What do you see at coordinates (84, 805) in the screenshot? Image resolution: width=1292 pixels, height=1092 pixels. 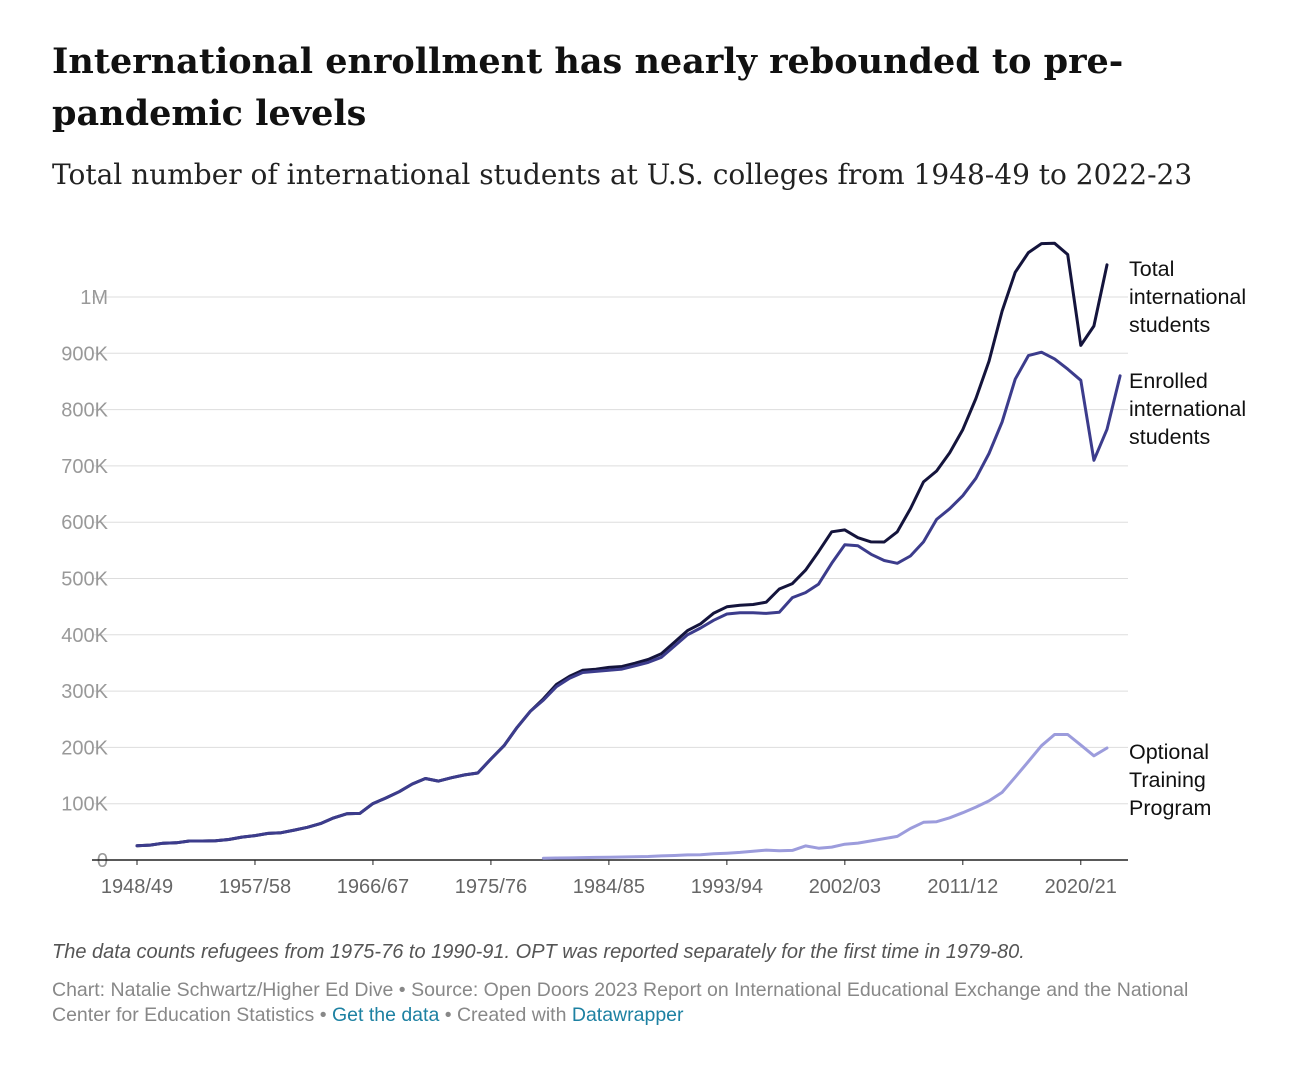 I see `y-tick-label: 100K` at bounding box center [84, 805].